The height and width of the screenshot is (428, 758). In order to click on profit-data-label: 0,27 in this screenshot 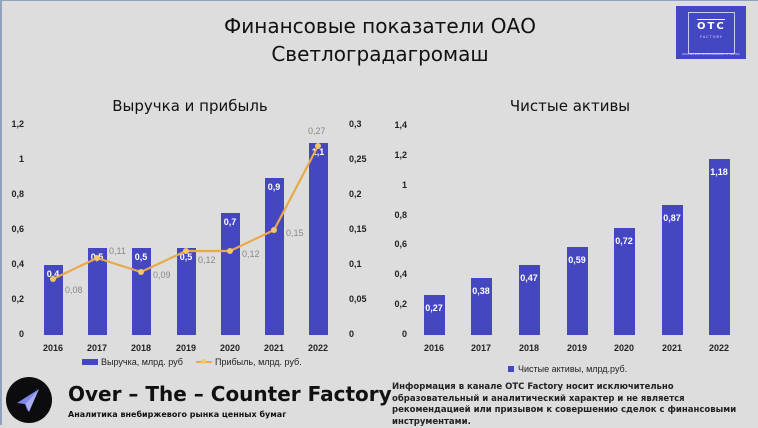, I will do `click(317, 131)`.